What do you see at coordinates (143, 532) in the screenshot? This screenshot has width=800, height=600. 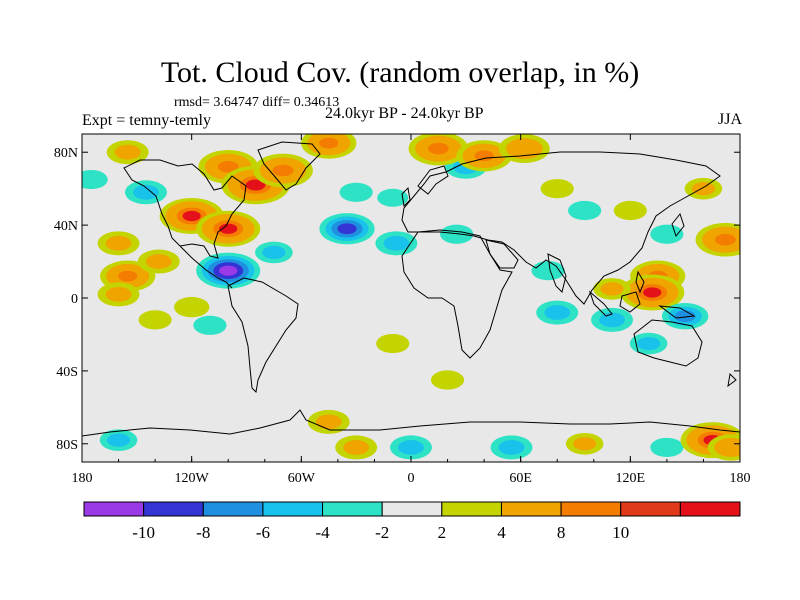 I see `colorbar-label: -10` at bounding box center [143, 532].